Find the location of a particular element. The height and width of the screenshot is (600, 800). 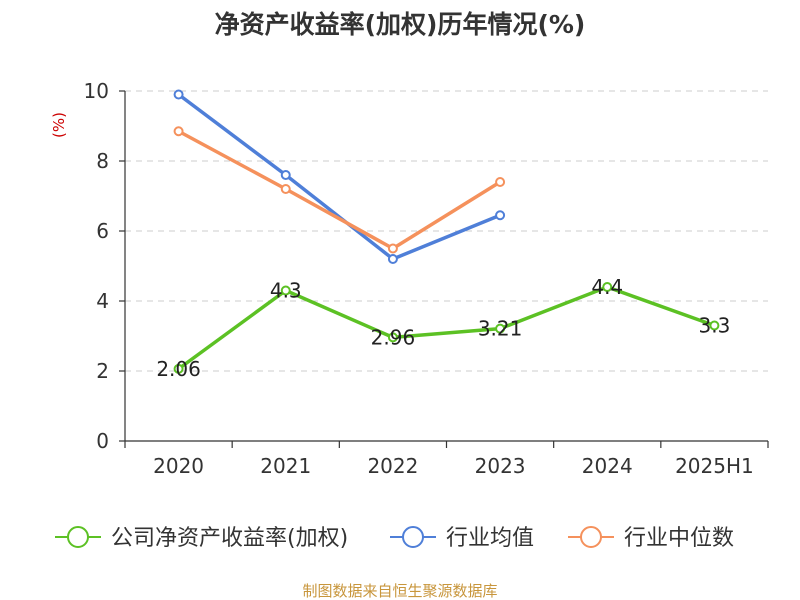

series-2-line is located at coordinates (339, 190).